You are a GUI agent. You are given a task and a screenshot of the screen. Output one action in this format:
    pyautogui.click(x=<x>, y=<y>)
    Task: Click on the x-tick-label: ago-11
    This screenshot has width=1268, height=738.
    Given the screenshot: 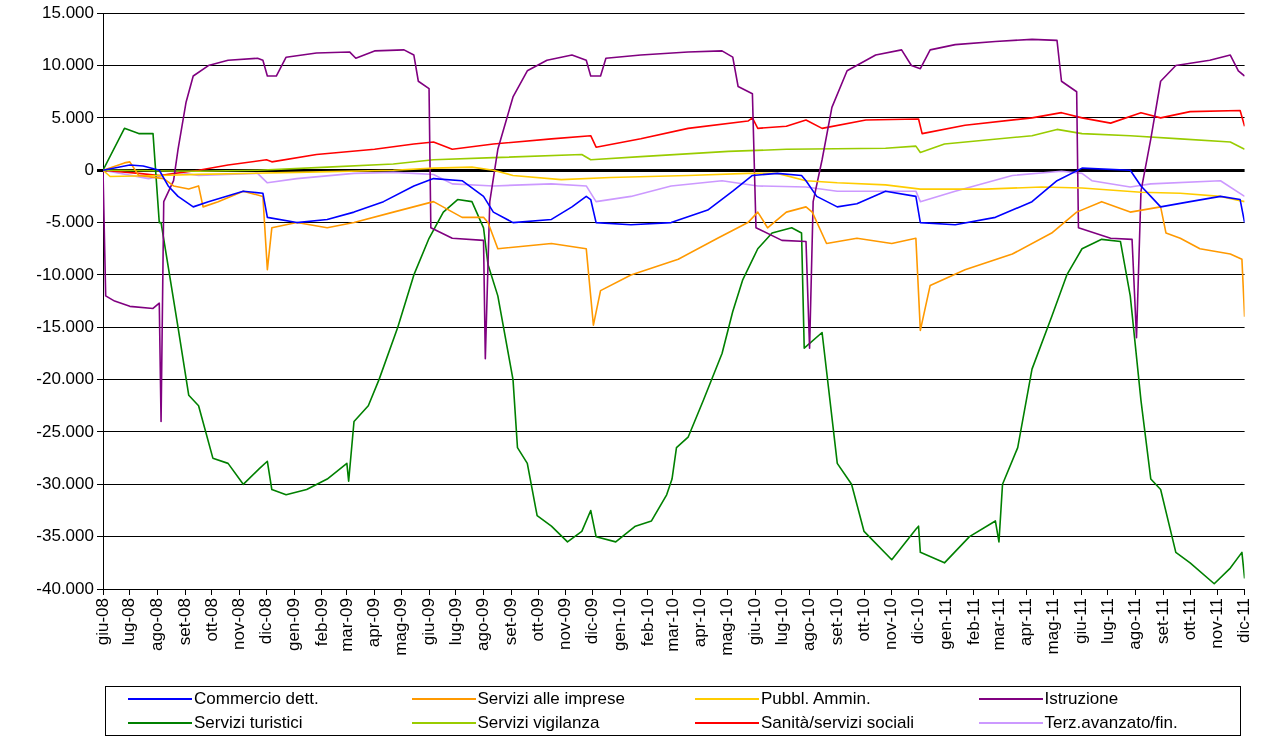 What is the action you would take?
    pyautogui.click(x=1135, y=624)
    